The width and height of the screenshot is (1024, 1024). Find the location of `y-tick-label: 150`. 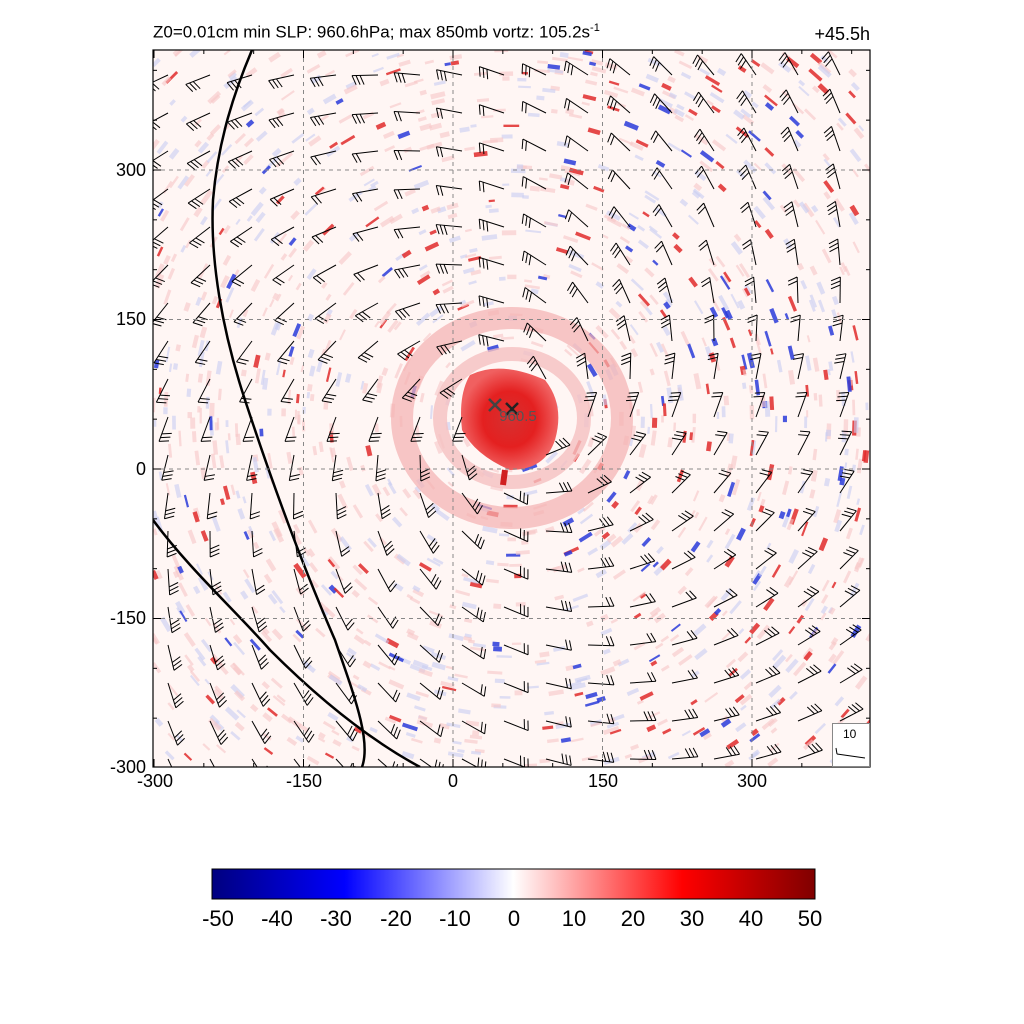

y-tick-label: 150 is located at coordinates (130, 319).